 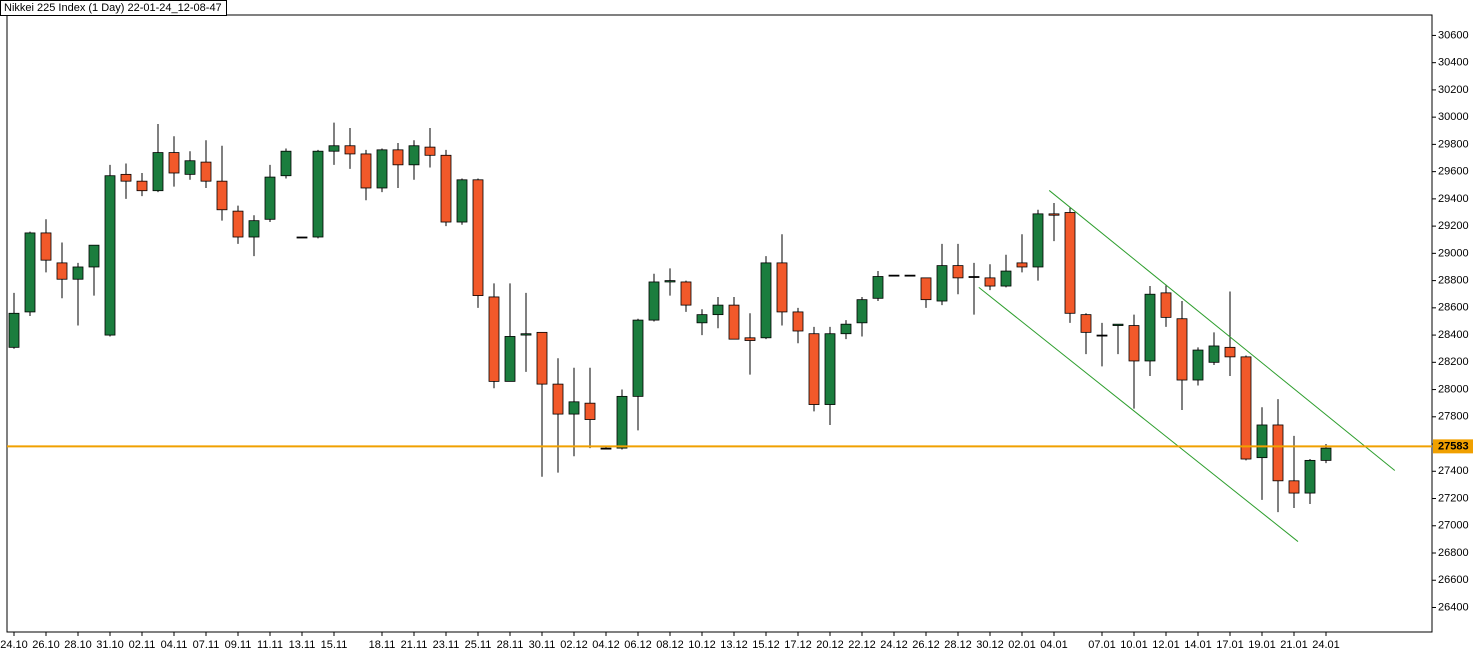 What do you see at coordinates (798, 645) in the screenshot?
I see `x-tick-label: 17.12` at bounding box center [798, 645].